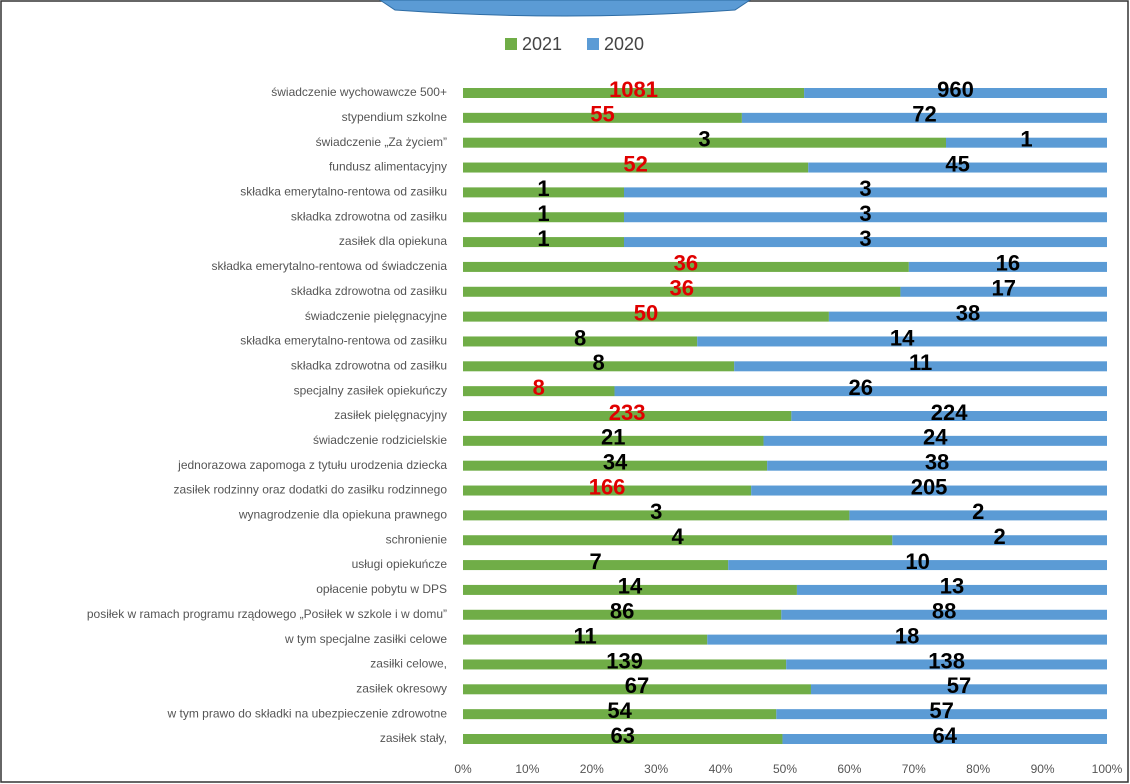 The height and width of the screenshot is (784, 1130). I want to click on x-tick-label: 50%, so click(785, 769).